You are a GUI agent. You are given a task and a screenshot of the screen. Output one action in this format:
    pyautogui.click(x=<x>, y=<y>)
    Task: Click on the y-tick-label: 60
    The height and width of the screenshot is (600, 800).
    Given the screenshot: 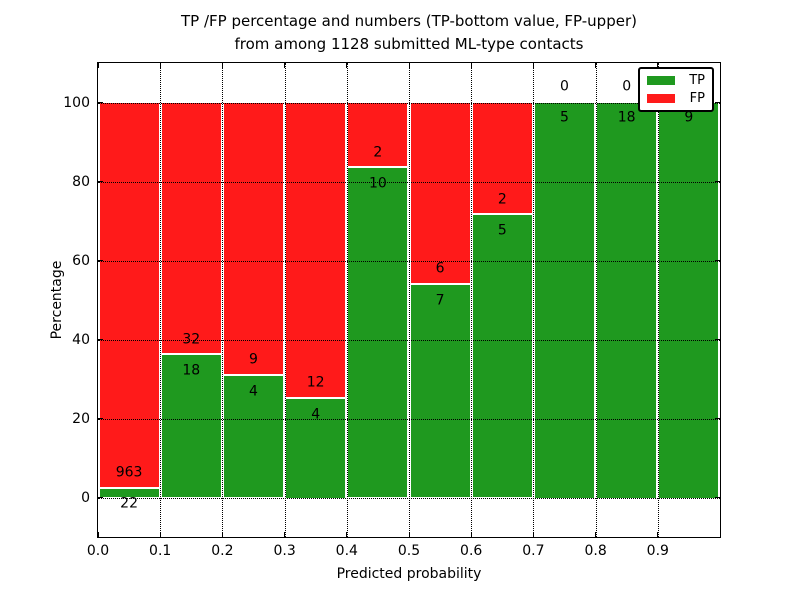 What is the action you would take?
    pyautogui.click(x=81, y=260)
    